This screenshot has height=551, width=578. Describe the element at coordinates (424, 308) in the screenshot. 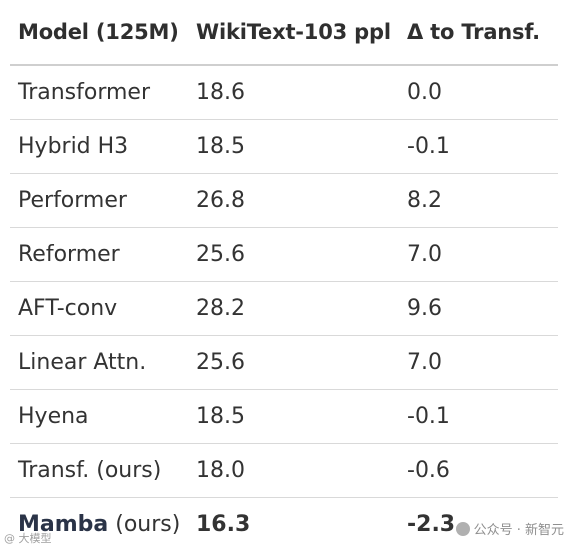

I see `cell-delta: 9.6` at that location.